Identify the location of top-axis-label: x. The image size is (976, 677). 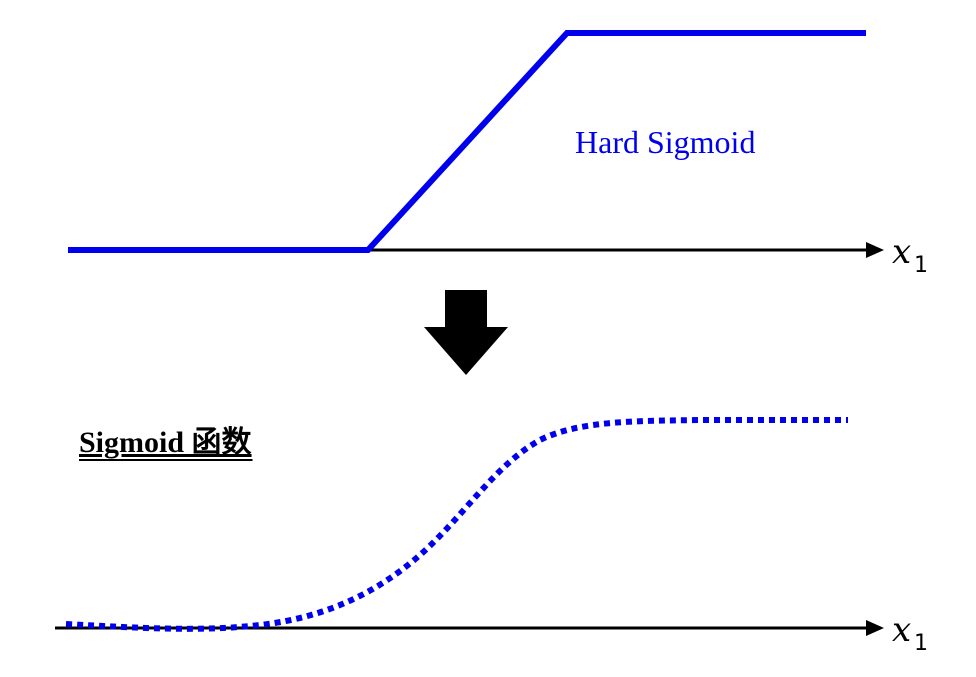
(901, 252).